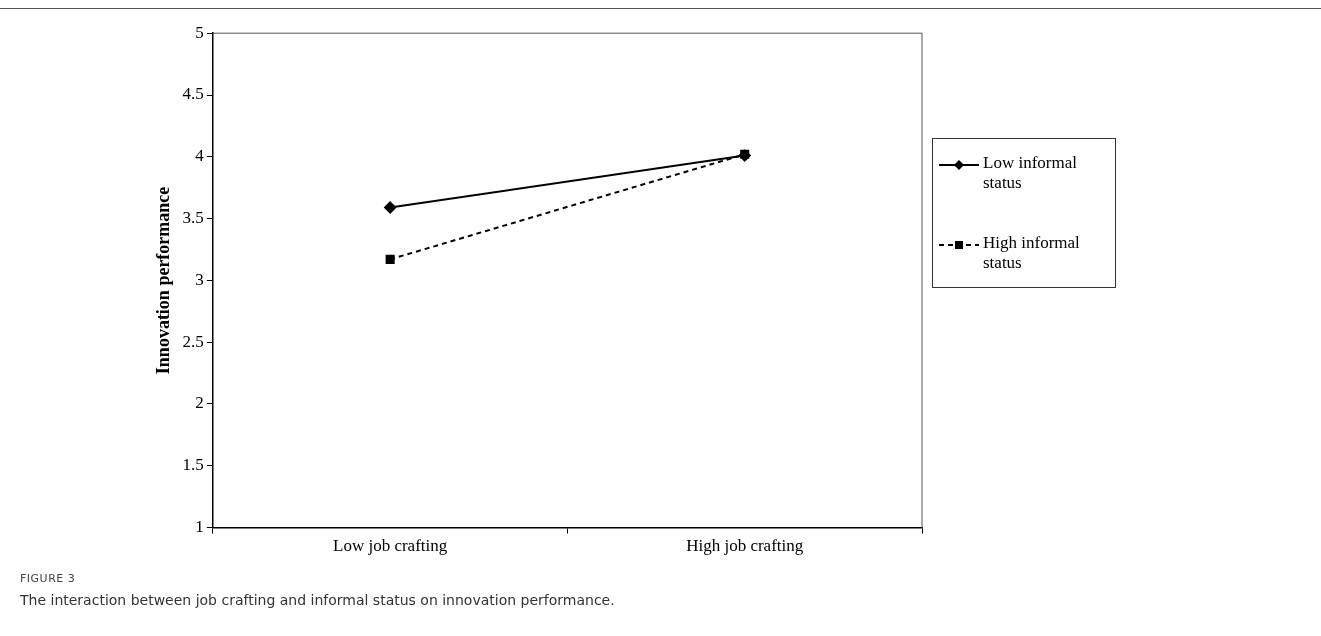 This screenshot has width=1321, height=636. Describe the element at coordinates (199, 403) in the screenshot. I see `y-tick-label: 2` at that location.